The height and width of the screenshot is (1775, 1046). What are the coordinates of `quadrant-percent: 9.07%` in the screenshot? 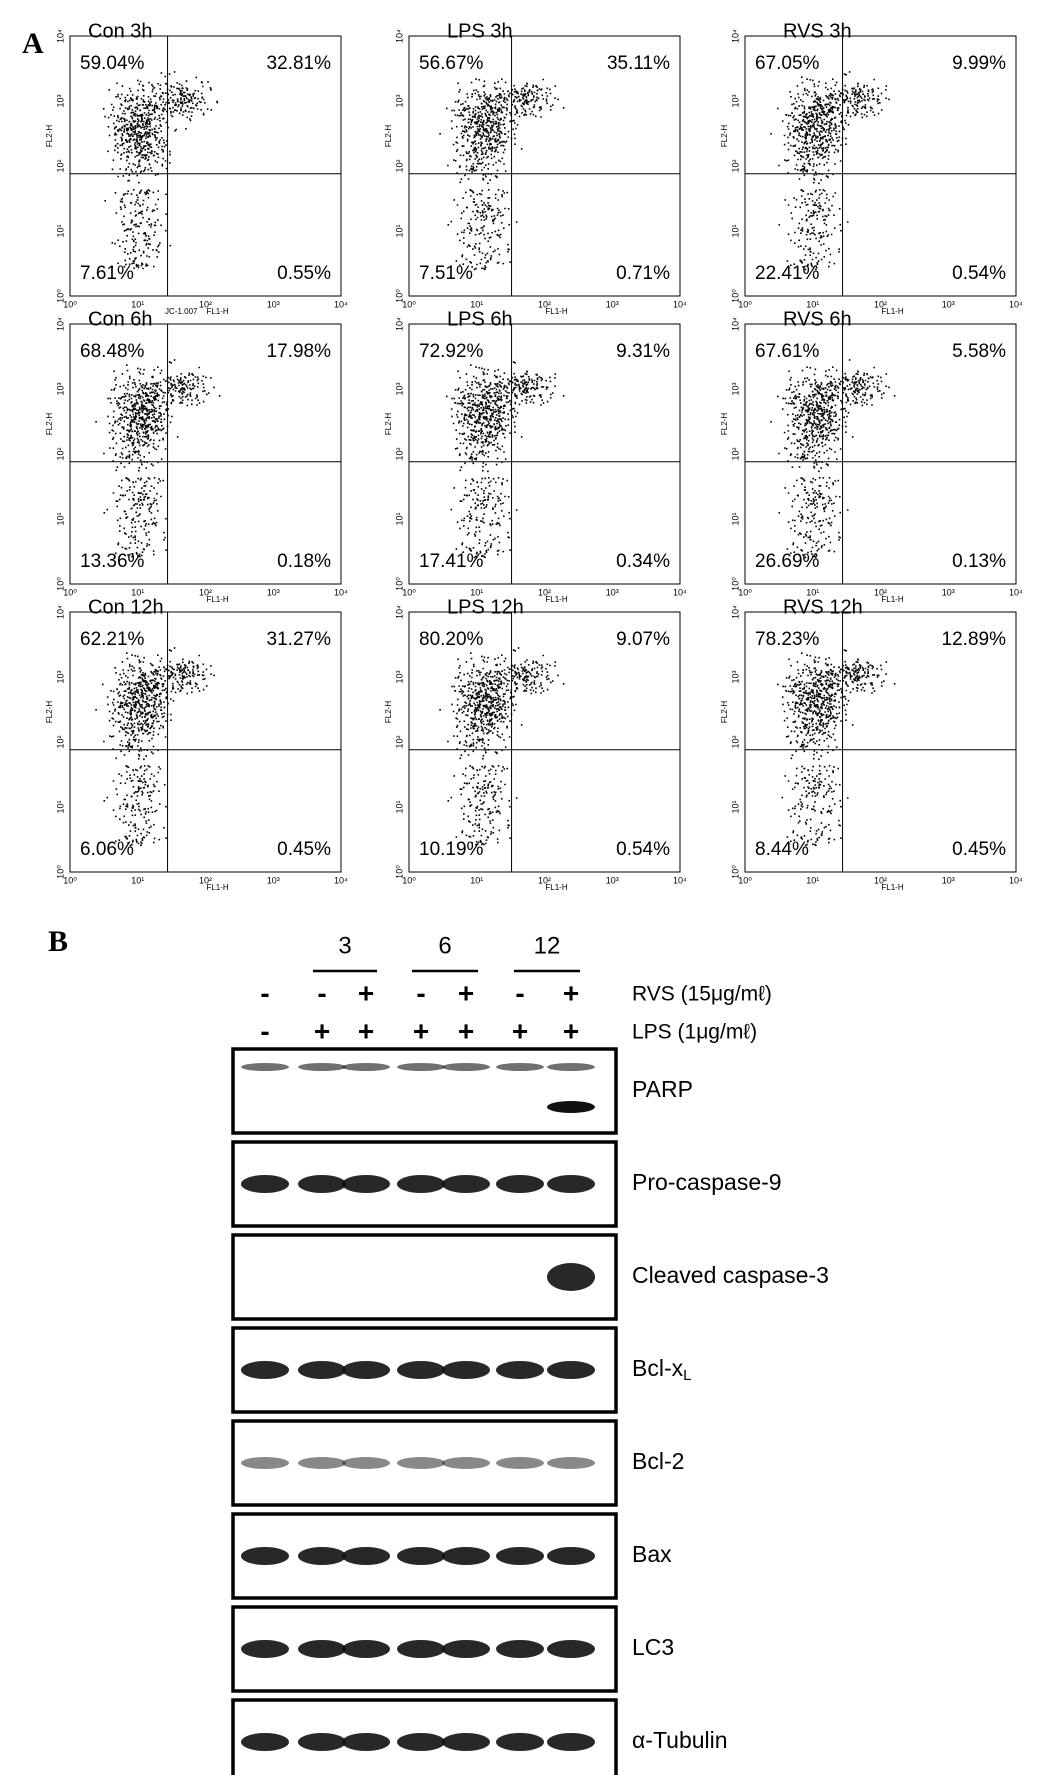 It's located at (643, 639).